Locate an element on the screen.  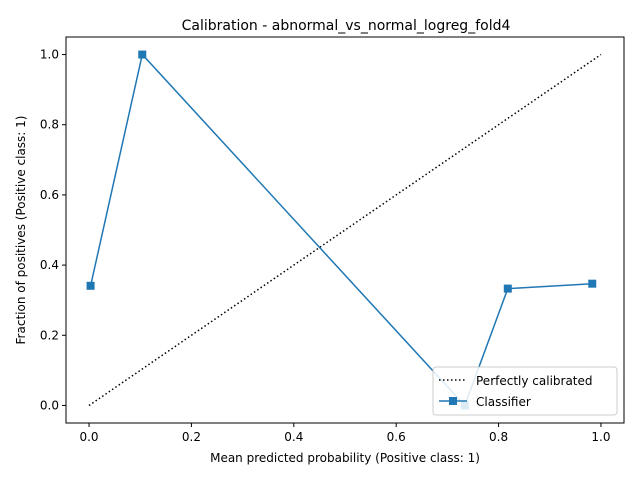
legend-box is located at coordinates (525, 391).